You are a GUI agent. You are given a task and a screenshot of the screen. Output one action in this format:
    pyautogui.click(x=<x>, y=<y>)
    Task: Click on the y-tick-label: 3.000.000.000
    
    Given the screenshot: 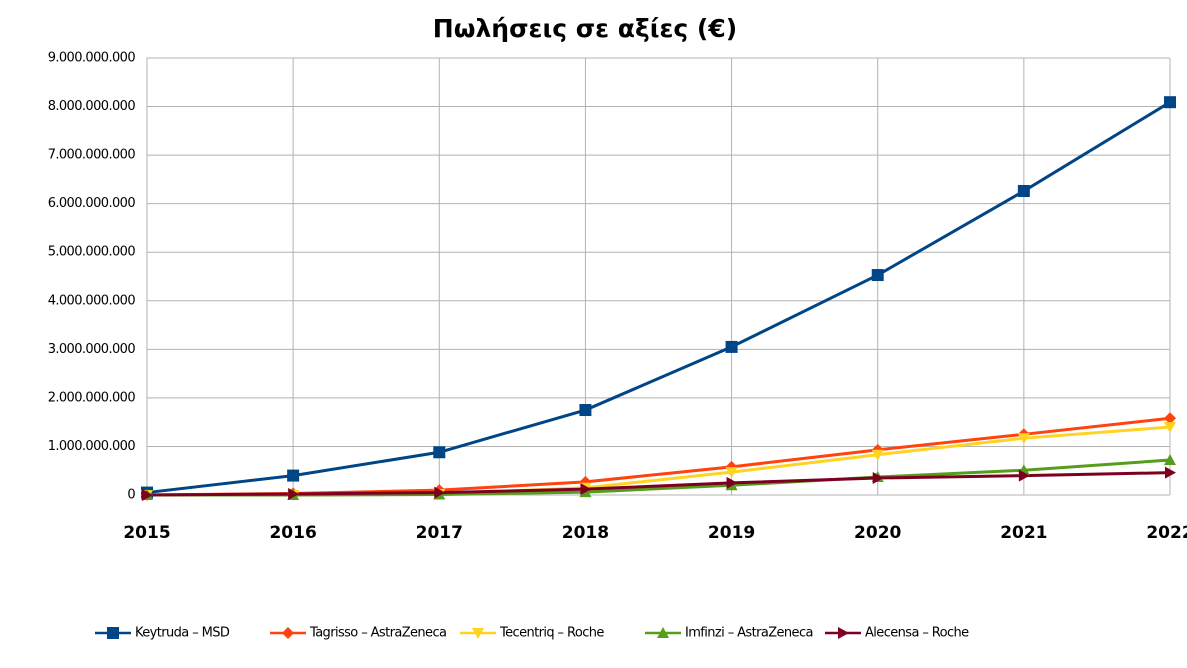 What is the action you would take?
    pyautogui.click(x=92, y=349)
    